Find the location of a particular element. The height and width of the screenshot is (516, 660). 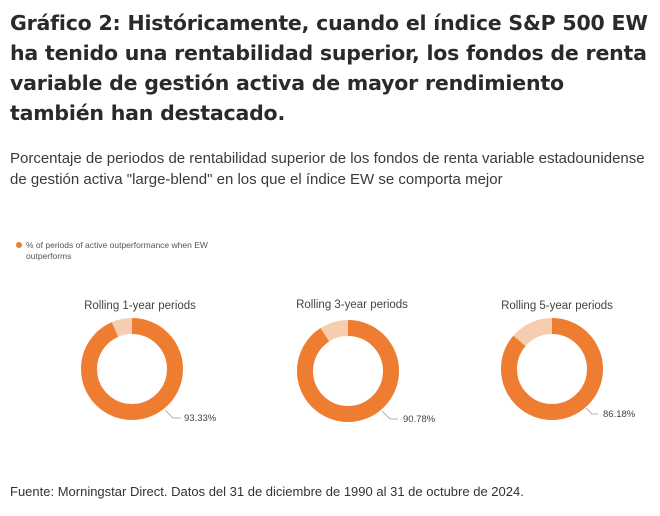

donut-title: Rolling 1-year periods is located at coordinates (140, 306).